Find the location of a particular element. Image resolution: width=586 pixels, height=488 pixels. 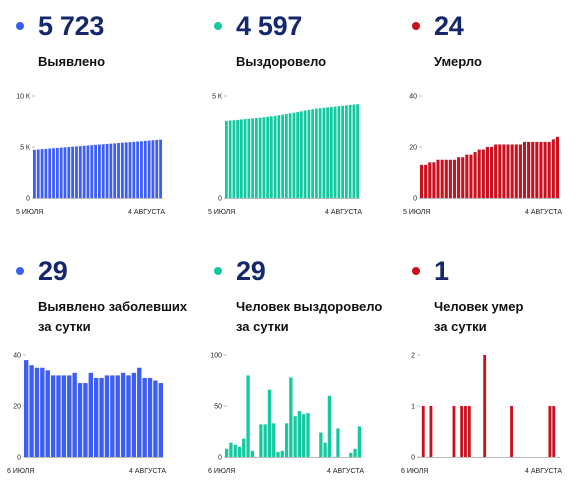

stat-value: 24 is located at coordinates (449, 26).